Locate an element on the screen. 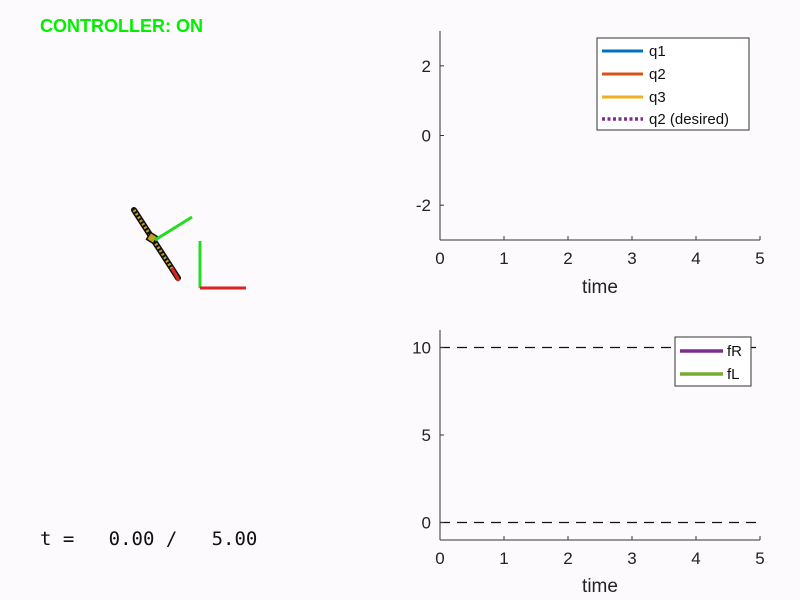 Image resolution: width=800 pixels, height=600 pixels. legend: q1 q2 q3 q2 (desired) is located at coordinates (673, 84).